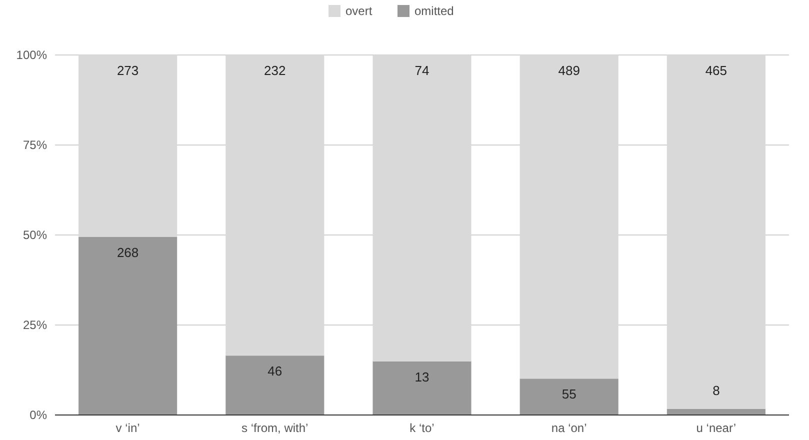 This screenshot has width=809, height=440. I want to click on x-tick-label: s ‘from, with’, so click(275, 428).